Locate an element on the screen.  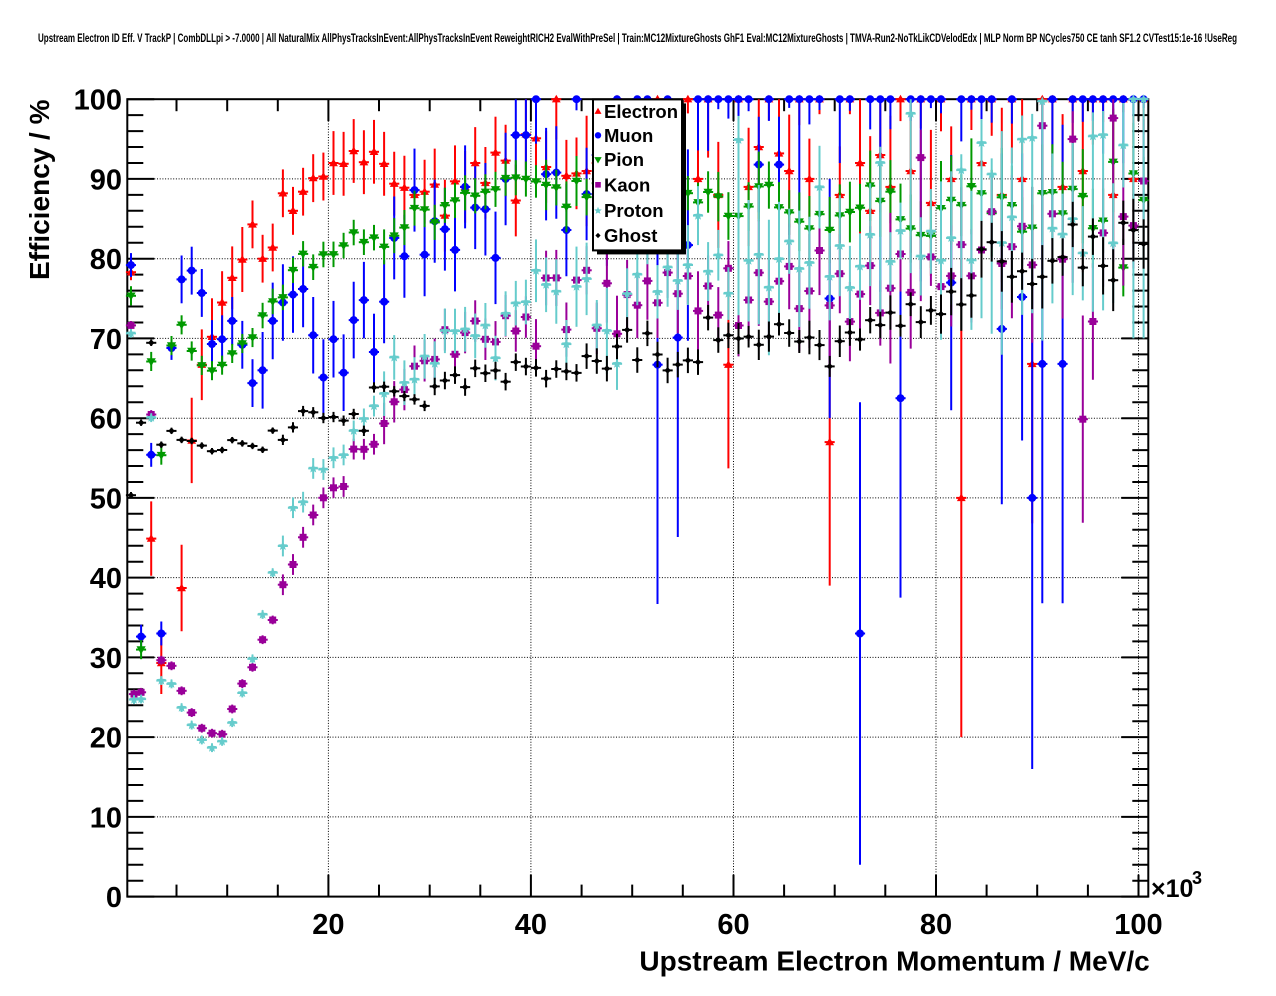
svg-text: 90 is located at coordinates (106, 180).